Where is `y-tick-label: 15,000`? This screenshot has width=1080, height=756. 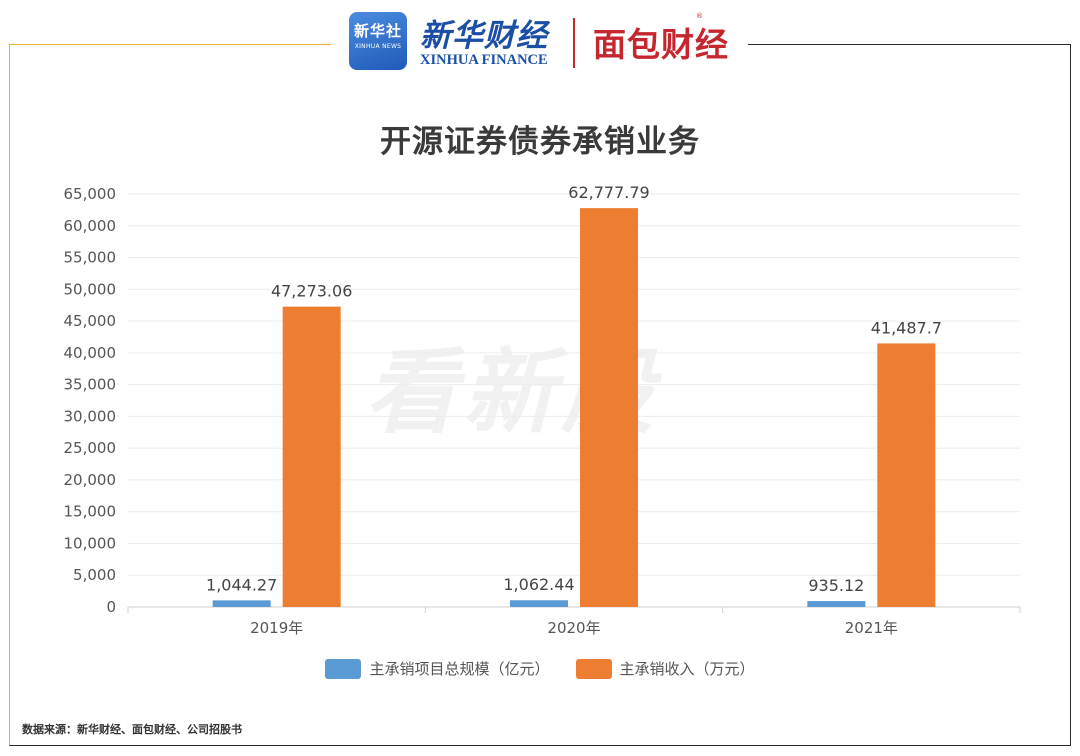
y-tick-label: 15,000 is located at coordinates (90, 512).